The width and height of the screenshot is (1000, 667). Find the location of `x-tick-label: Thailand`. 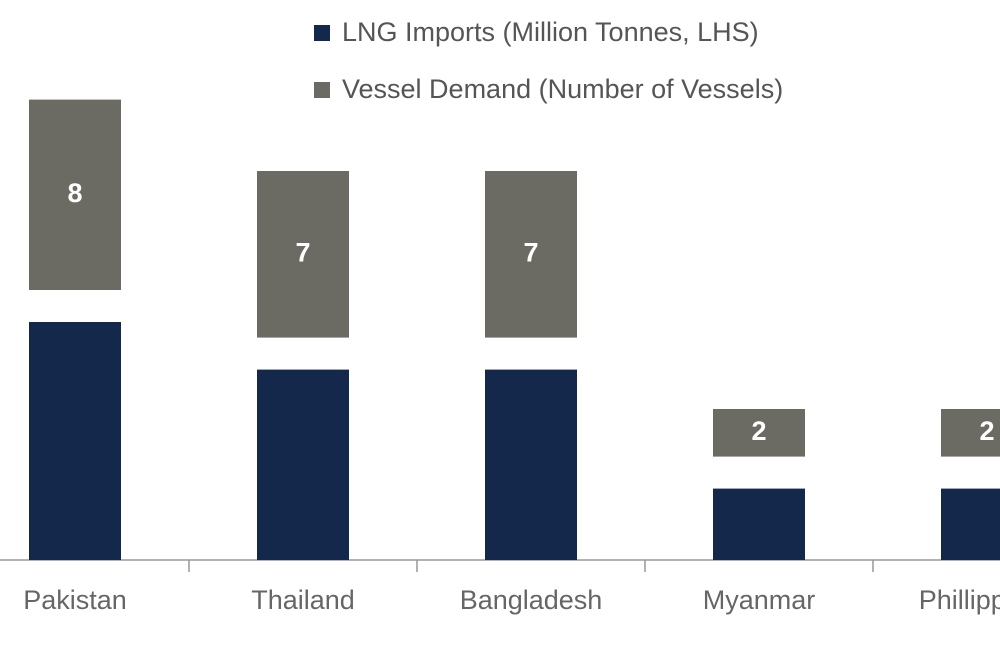

x-tick-label: Thailand is located at coordinates (303, 600).